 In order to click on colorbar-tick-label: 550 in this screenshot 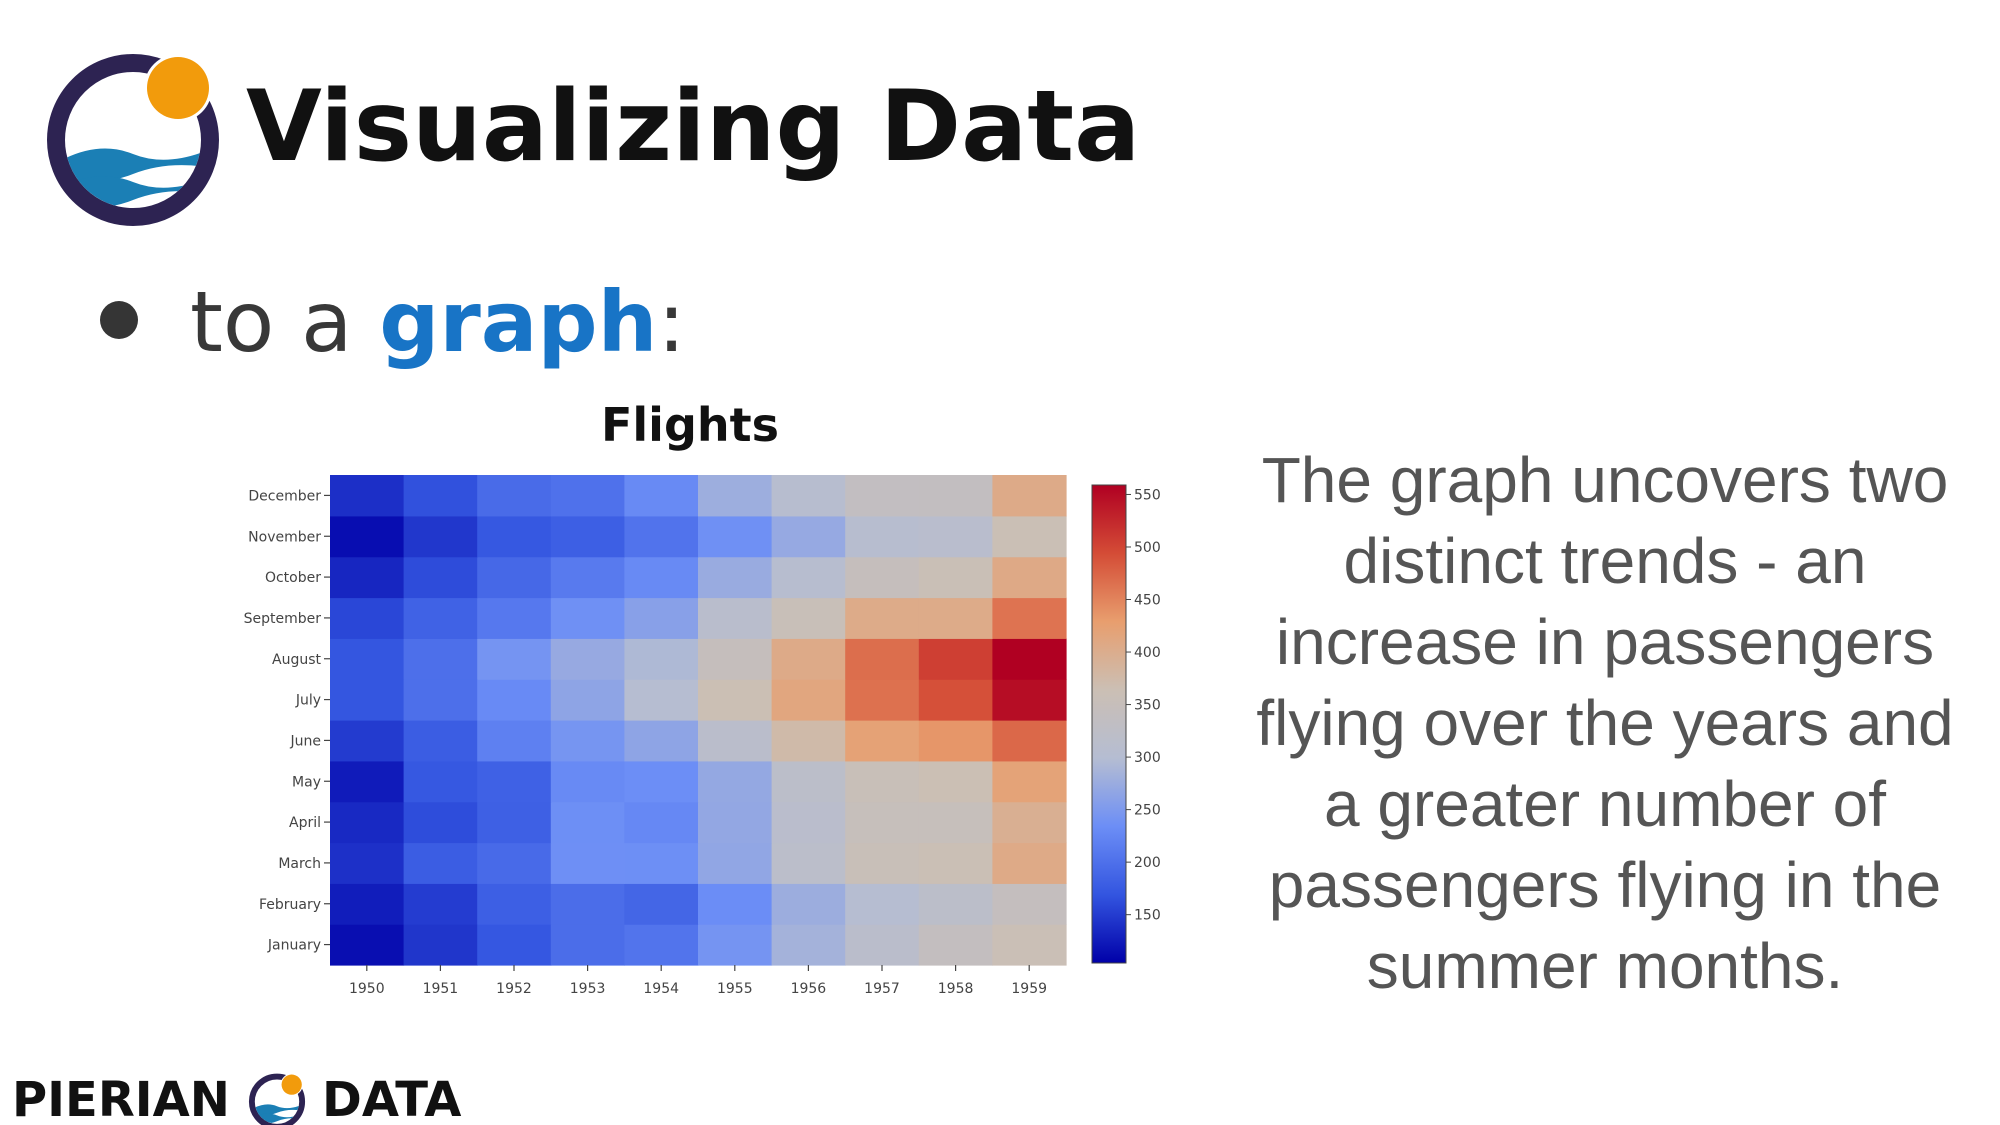, I will do `click(1147, 495)`.